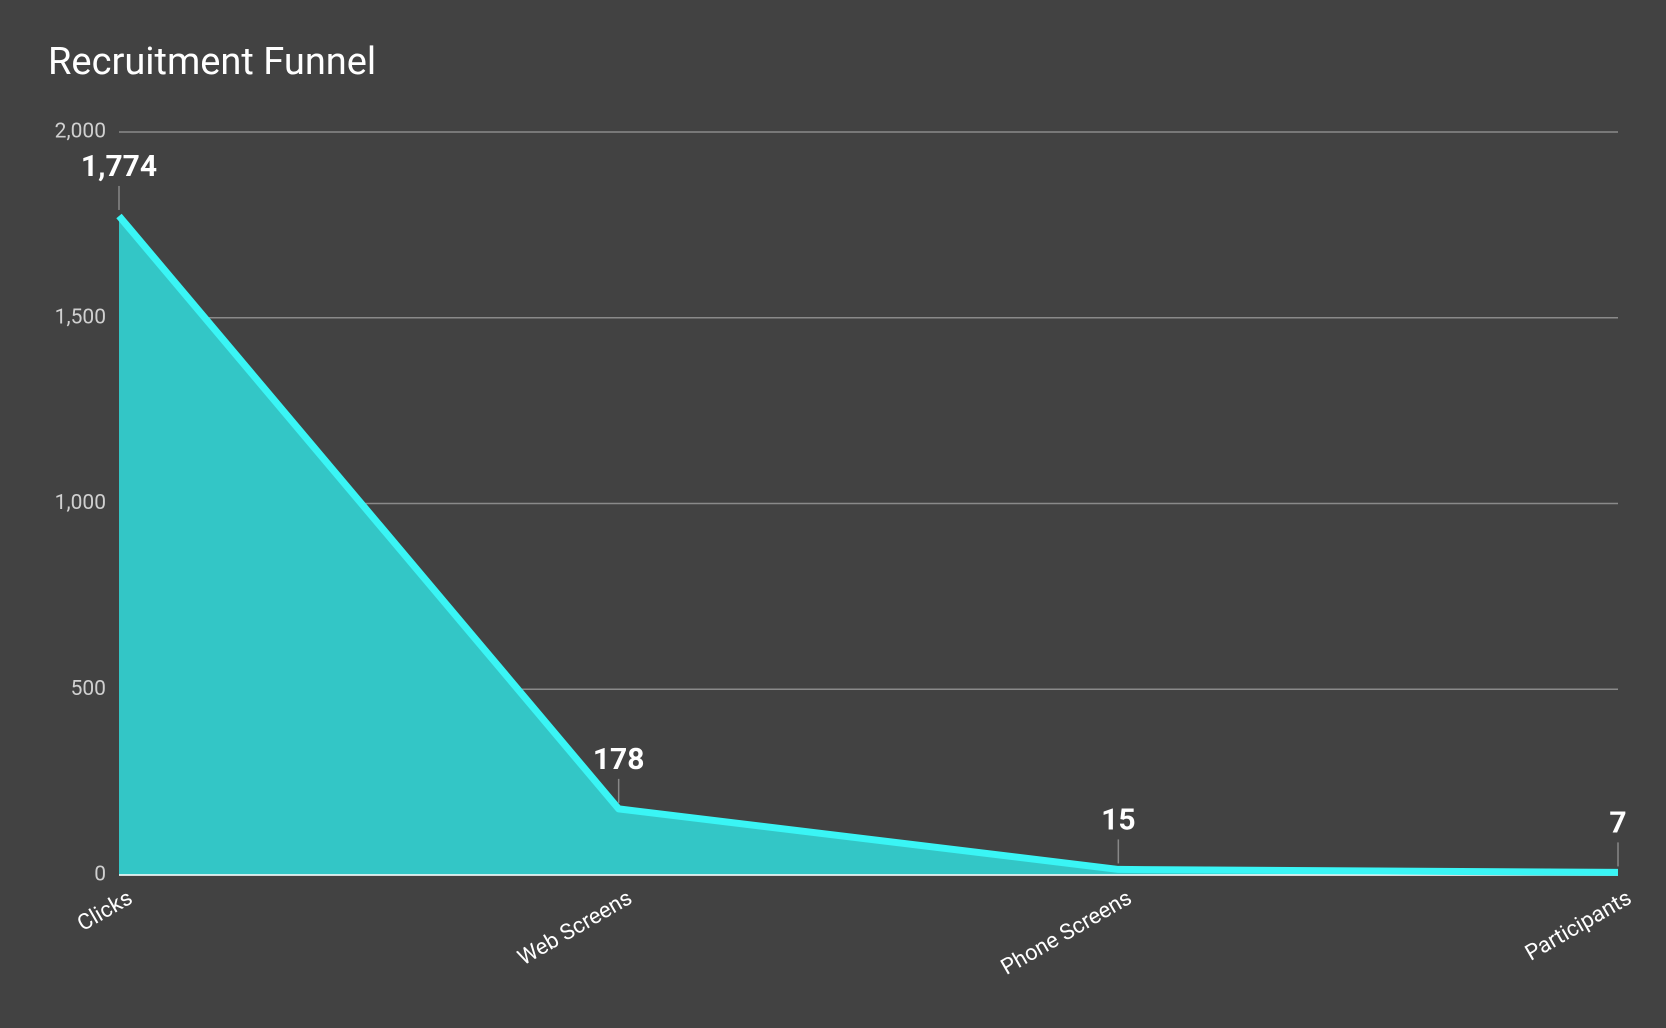 This screenshot has width=1666, height=1028. Describe the element at coordinates (619, 759) in the screenshot. I see `data-label: 178` at that location.